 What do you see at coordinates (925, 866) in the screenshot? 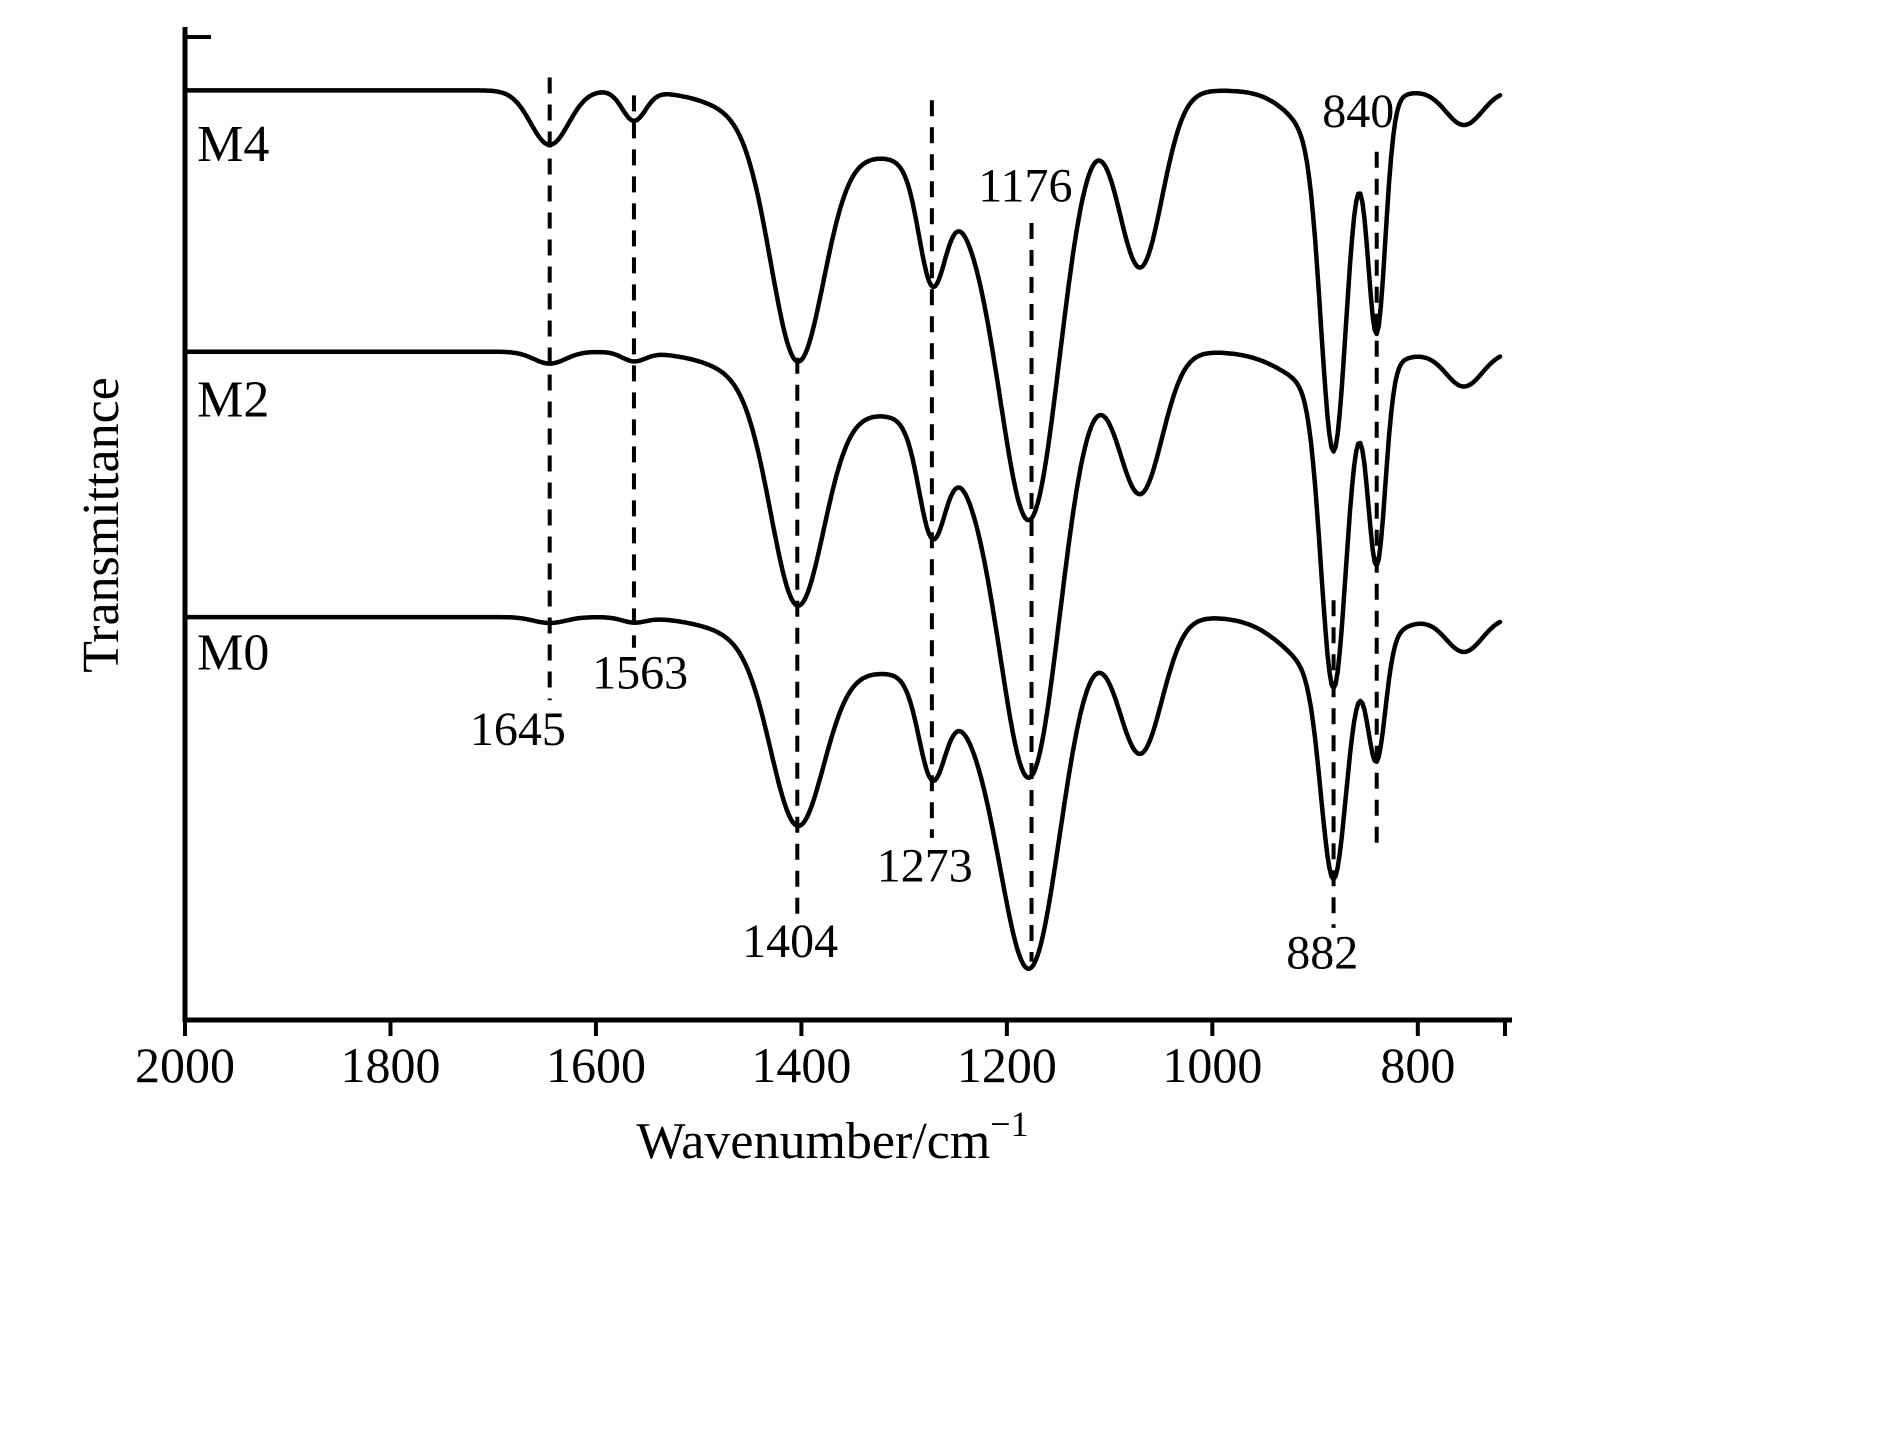
I see `peak-label-1273: 1273` at bounding box center [925, 866].